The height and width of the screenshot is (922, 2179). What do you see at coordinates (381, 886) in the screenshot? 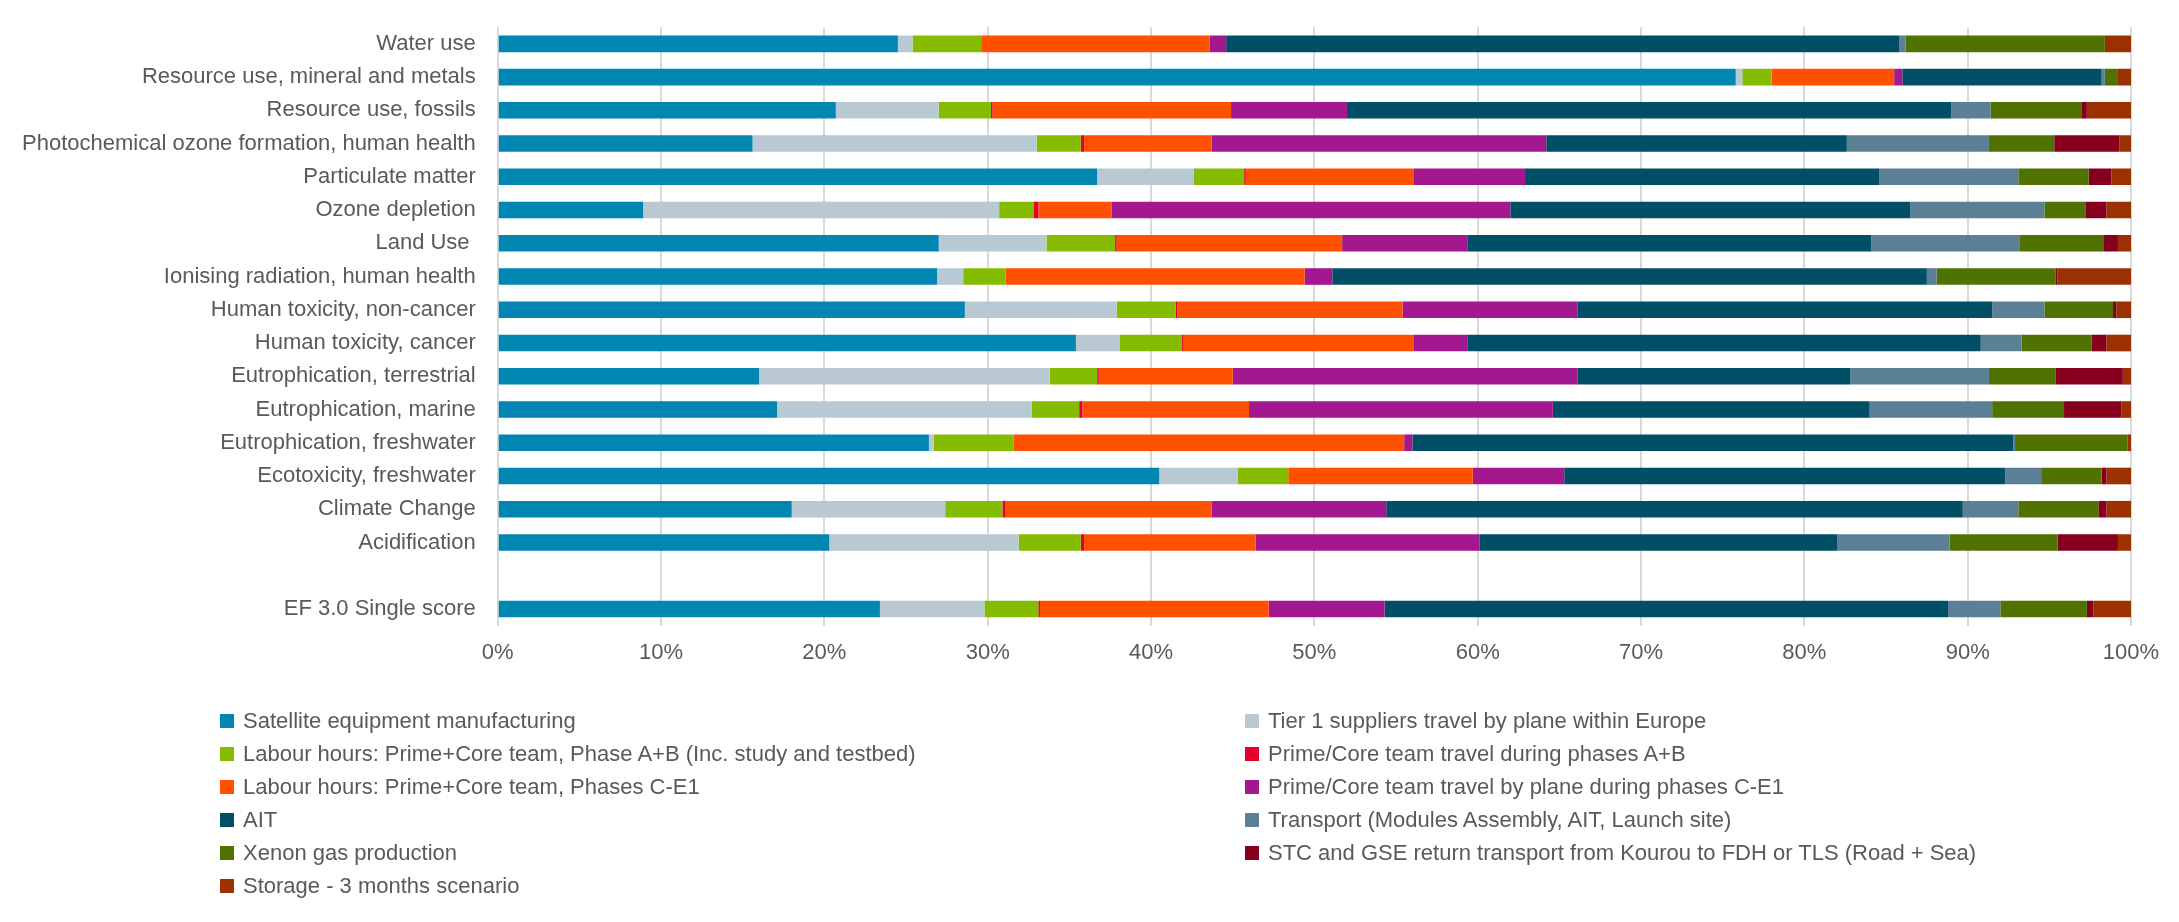
I see `legend-label: Storage - 3 months scenario` at bounding box center [381, 886].